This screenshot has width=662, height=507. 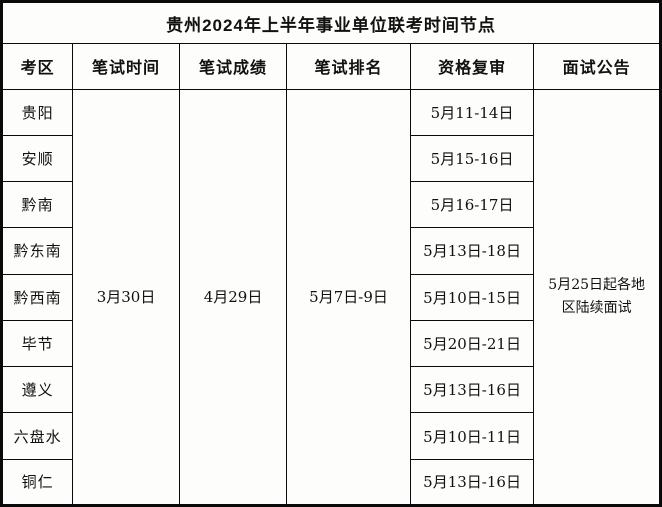 What do you see at coordinates (37, 436) in the screenshot?
I see `region-cell: 六盘水` at bounding box center [37, 436].